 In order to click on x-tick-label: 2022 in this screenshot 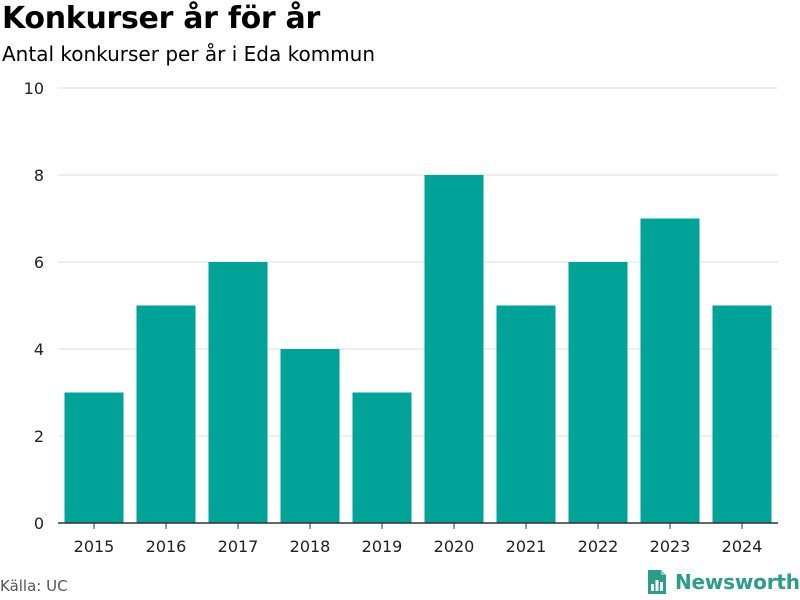, I will do `click(598, 546)`.